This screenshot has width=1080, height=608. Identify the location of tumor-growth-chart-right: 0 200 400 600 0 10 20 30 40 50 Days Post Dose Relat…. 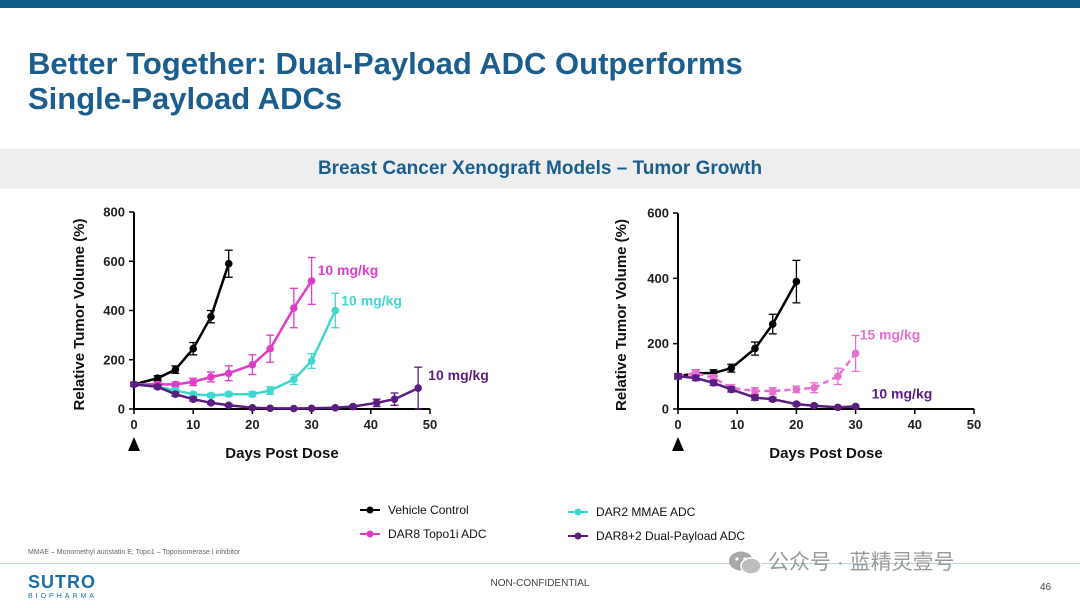
(797, 334).